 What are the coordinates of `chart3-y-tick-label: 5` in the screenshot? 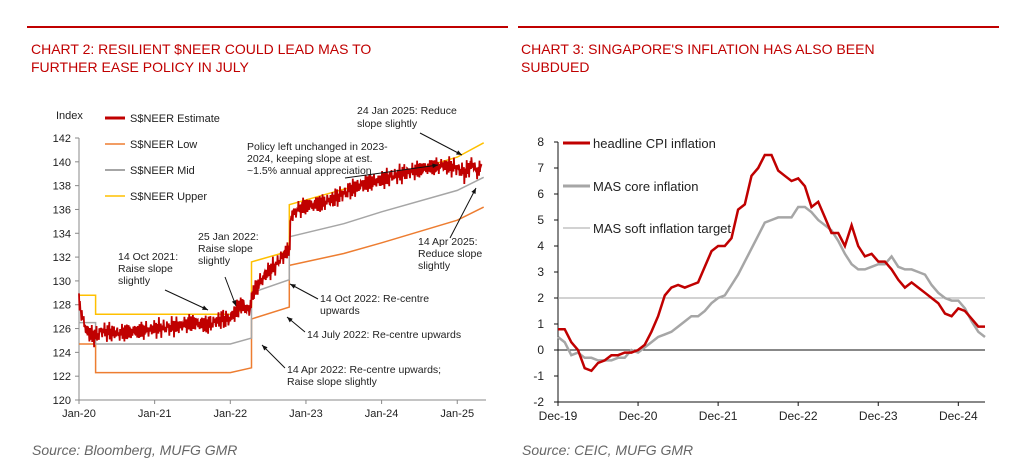 It's located at (540, 220).